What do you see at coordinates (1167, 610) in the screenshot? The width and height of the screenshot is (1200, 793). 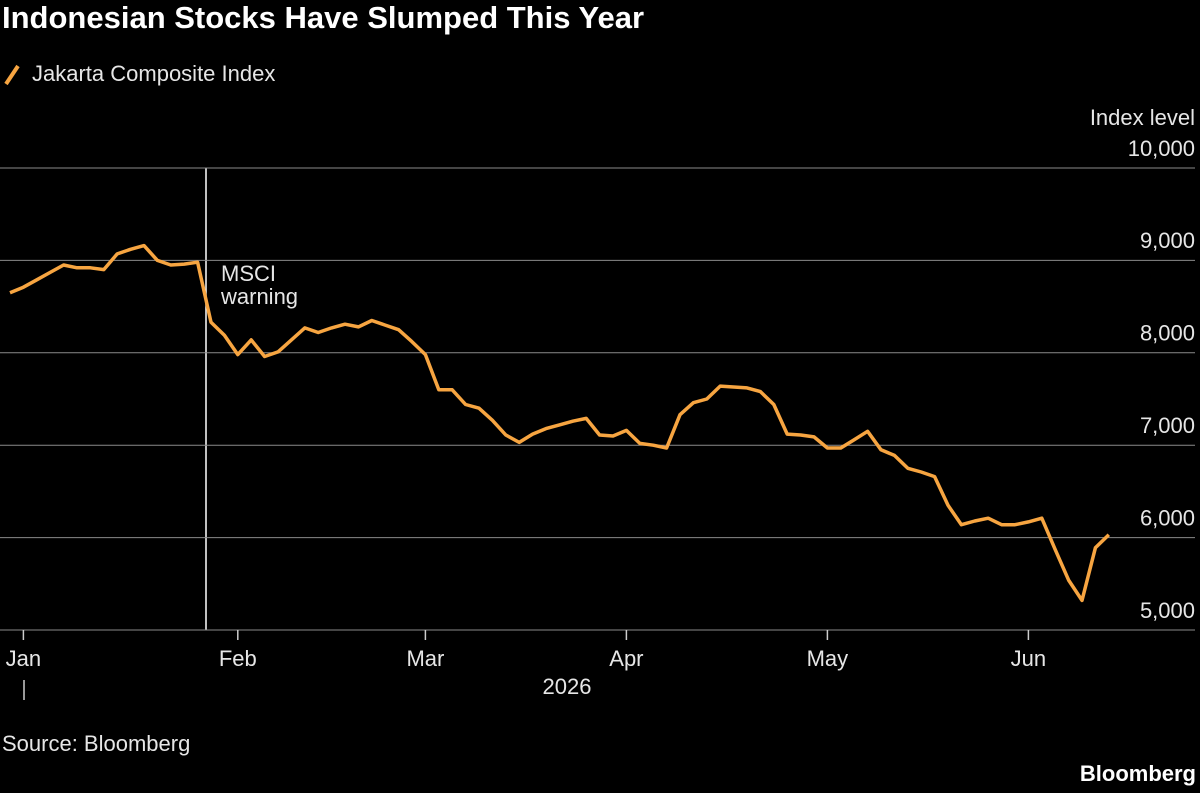 I see `y-tick-label: 5,000` at bounding box center [1167, 610].